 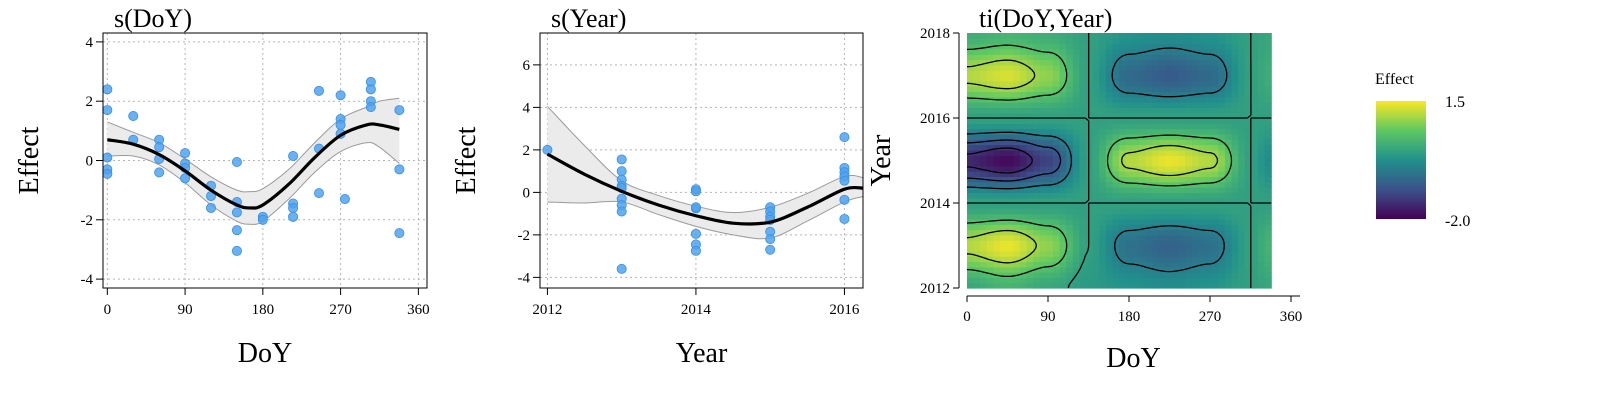 What do you see at coordinates (527, 66) in the screenshot?
I see `year-y-tick-label: 6` at bounding box center [527, 66].